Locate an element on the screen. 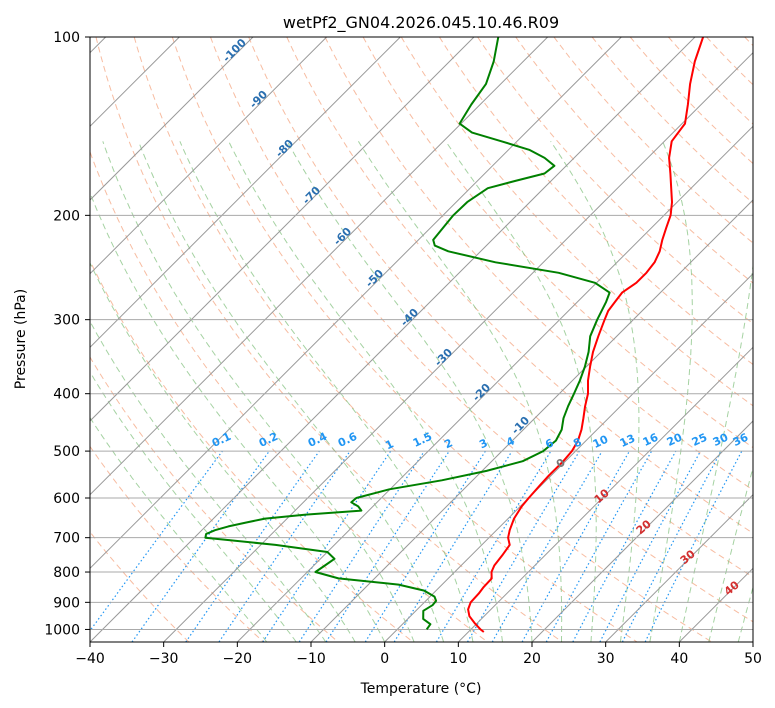 Image resolution: width=775 pixels, height=708 pixels. y-tick-label: 700 is located at coordinates (66, 539).